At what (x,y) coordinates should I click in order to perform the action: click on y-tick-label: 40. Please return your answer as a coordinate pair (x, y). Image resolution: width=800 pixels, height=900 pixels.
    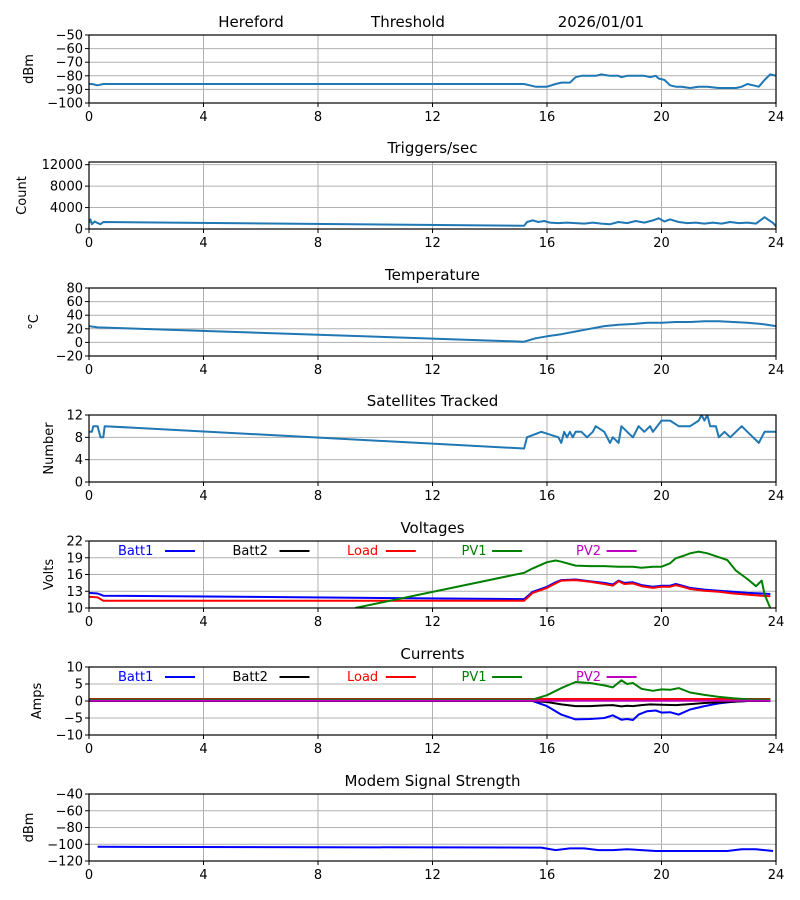
    Looking at the image, I should click on (74, 316).